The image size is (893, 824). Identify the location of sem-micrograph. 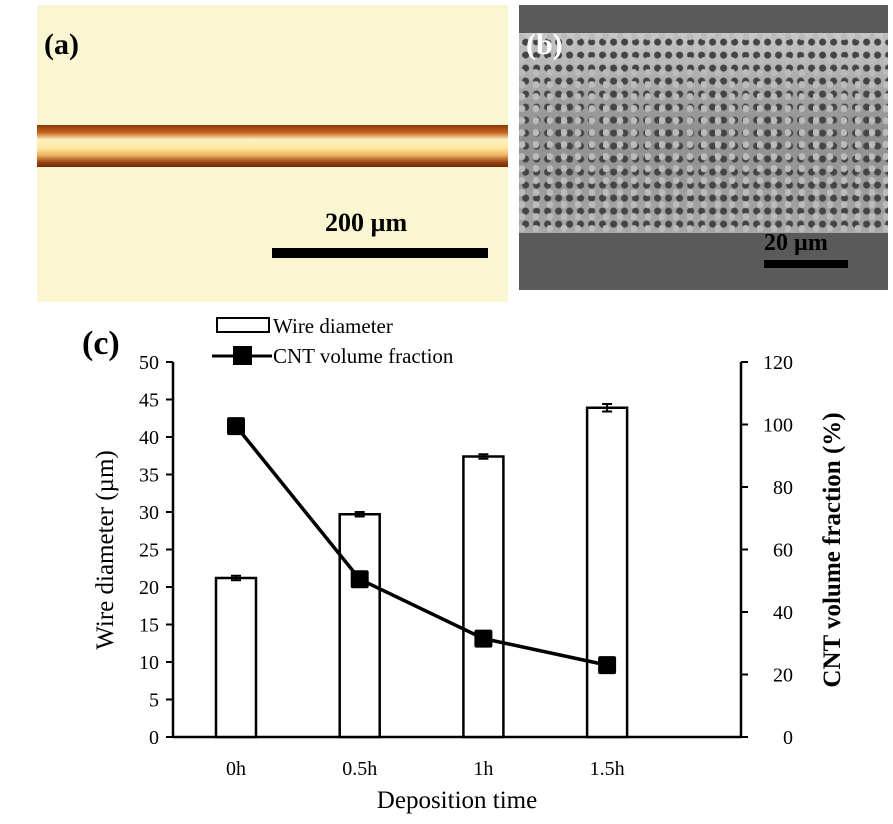
(703, 147).